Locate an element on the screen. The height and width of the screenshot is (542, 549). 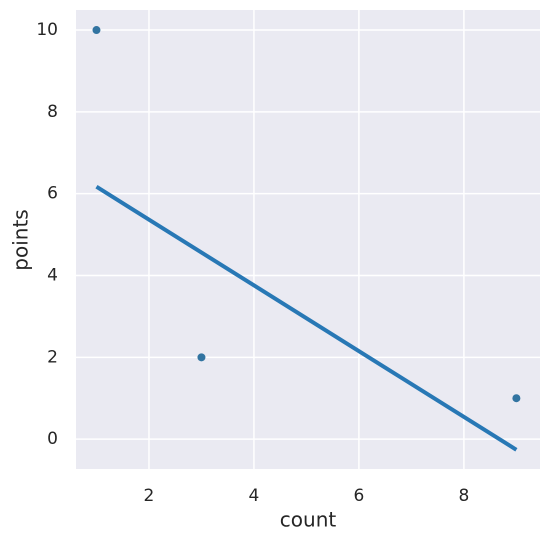
y-tick-label: 6 is located at coordinates (52, 194).